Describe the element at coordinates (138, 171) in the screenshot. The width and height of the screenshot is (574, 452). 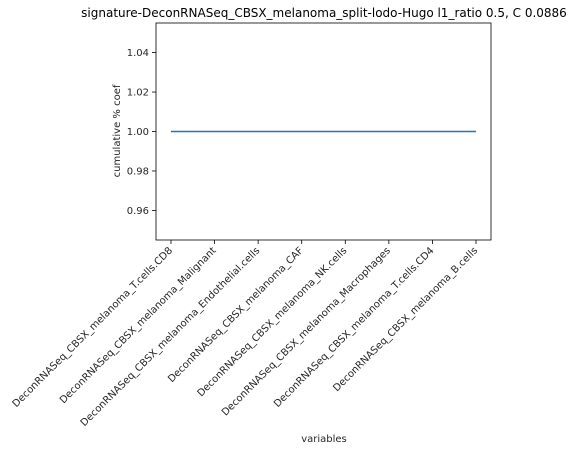
I see `y-tick-label-1: 0.98` at that location.